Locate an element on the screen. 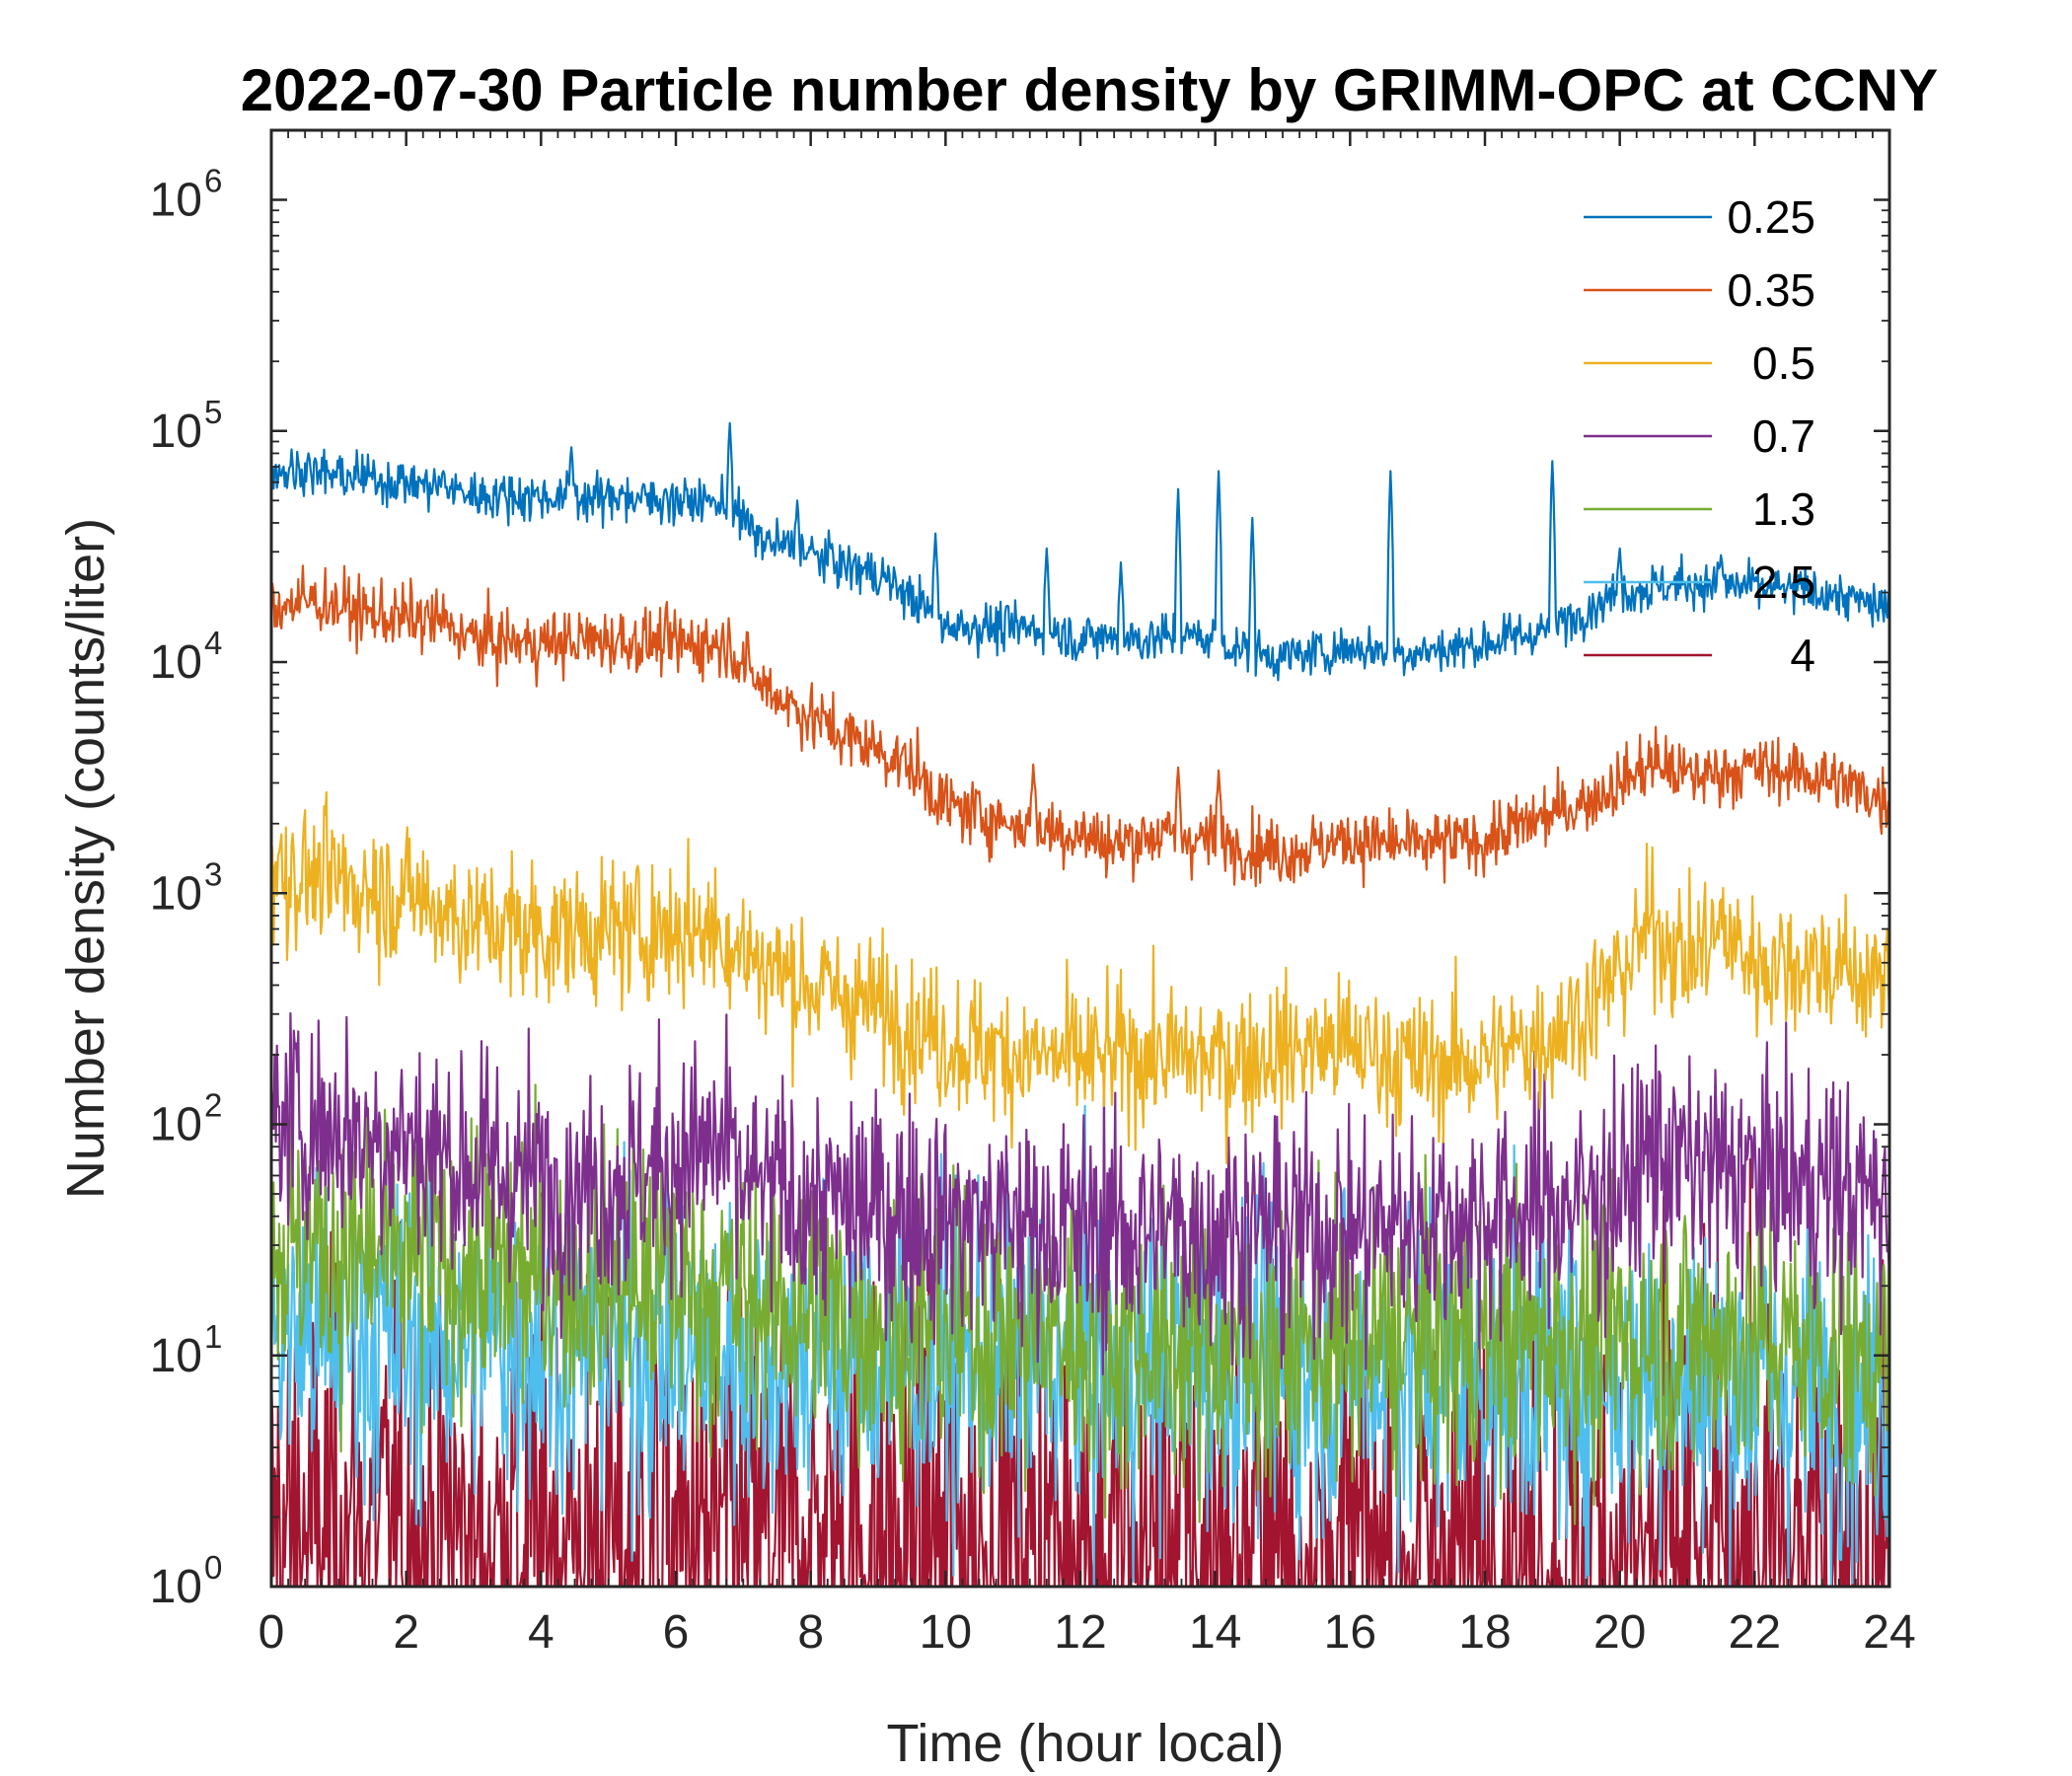 The image size is (2072, 1776). legend-label: 0.35 is located at coordinates (1771, 290).